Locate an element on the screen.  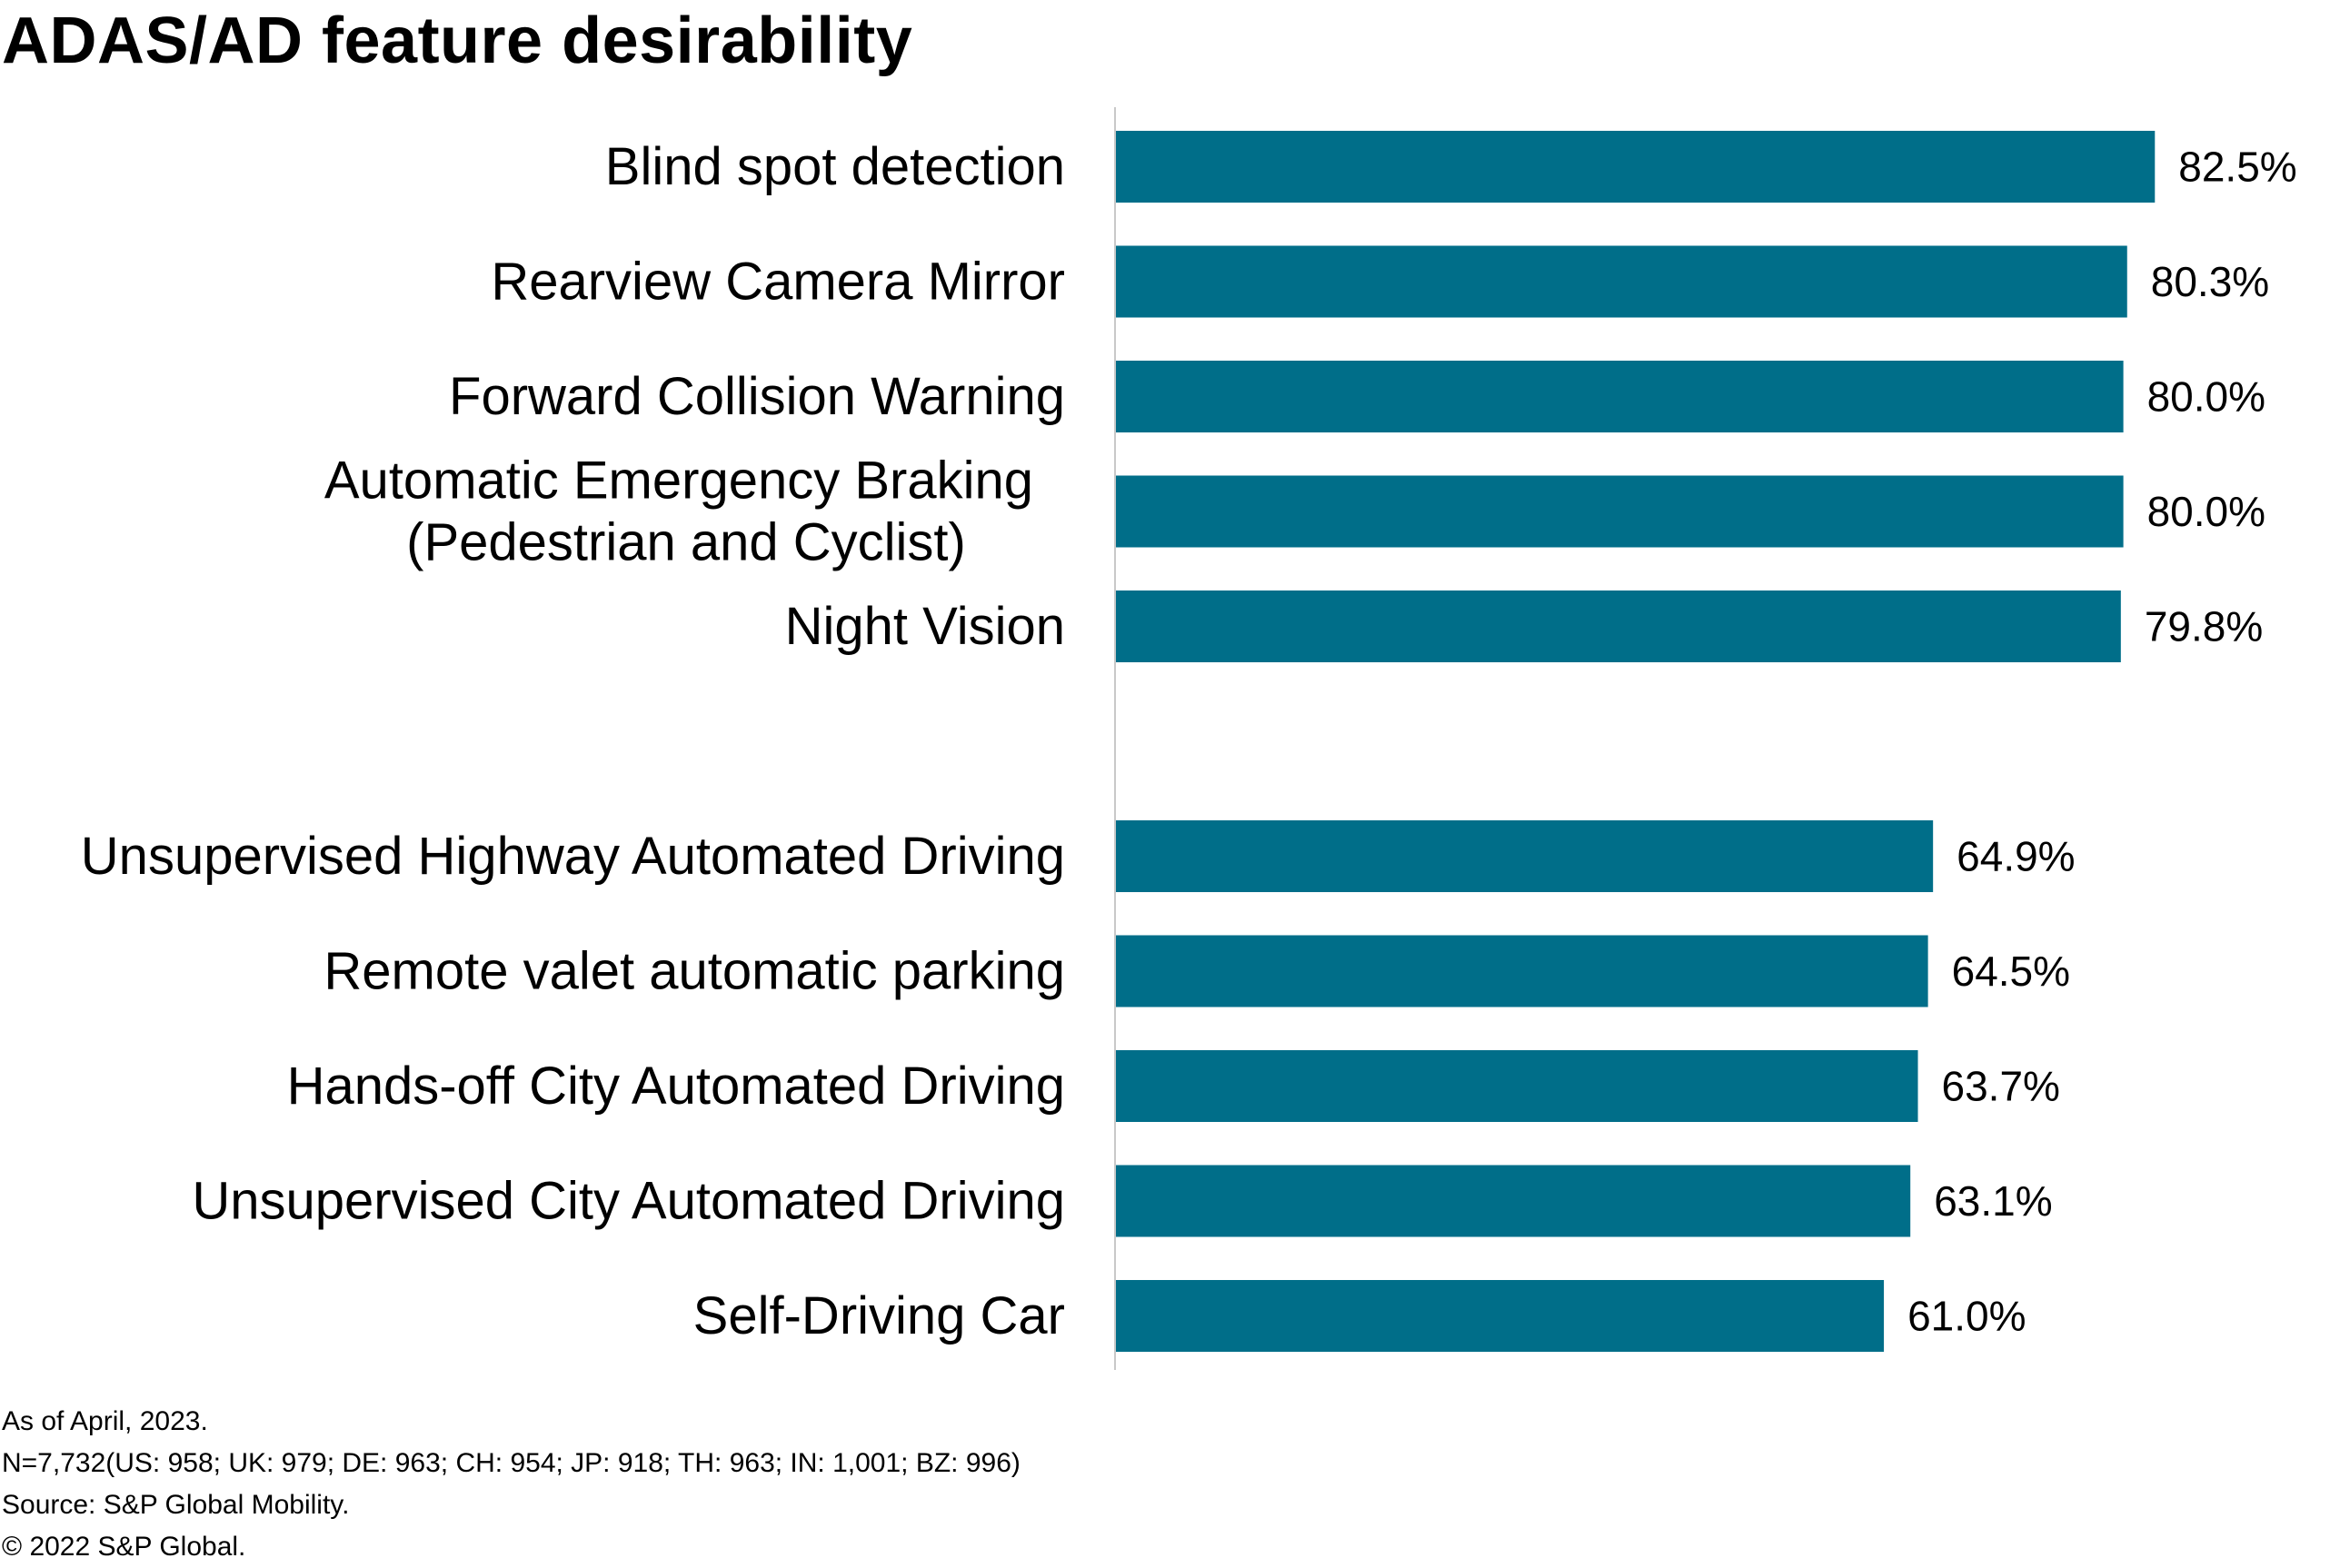
category-label-8: Unsupervised City Automated Driving is located at coordinates (629, 1201).